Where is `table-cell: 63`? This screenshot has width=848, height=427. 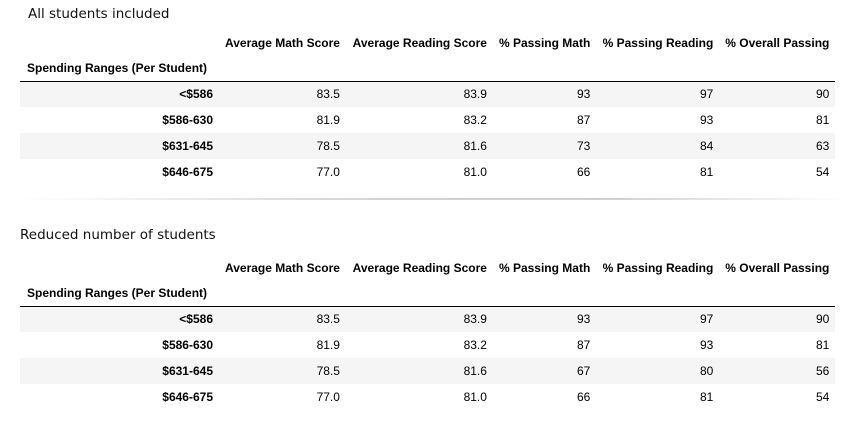
table-cell: 63 is located at coordinates (823, 146).